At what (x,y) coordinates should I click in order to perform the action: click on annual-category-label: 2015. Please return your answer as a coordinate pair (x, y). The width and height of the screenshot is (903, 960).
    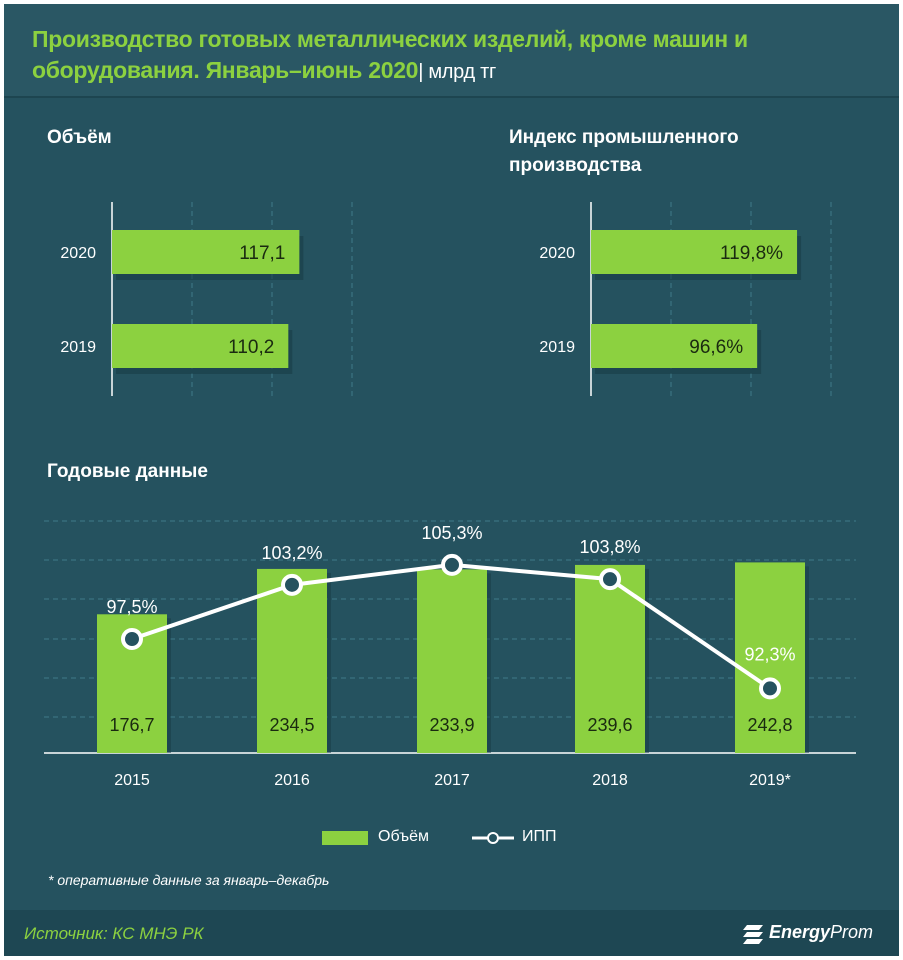
    Looking at the image, I should click on (132, 780).